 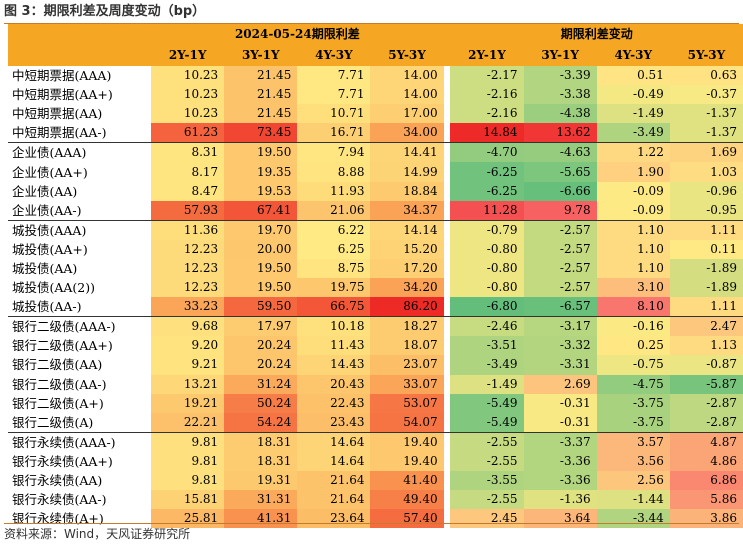 What do you see at coordinates (487, 95) in the screenshot?
I see `change-cell: -2.16` at bounding box center [487, 95].